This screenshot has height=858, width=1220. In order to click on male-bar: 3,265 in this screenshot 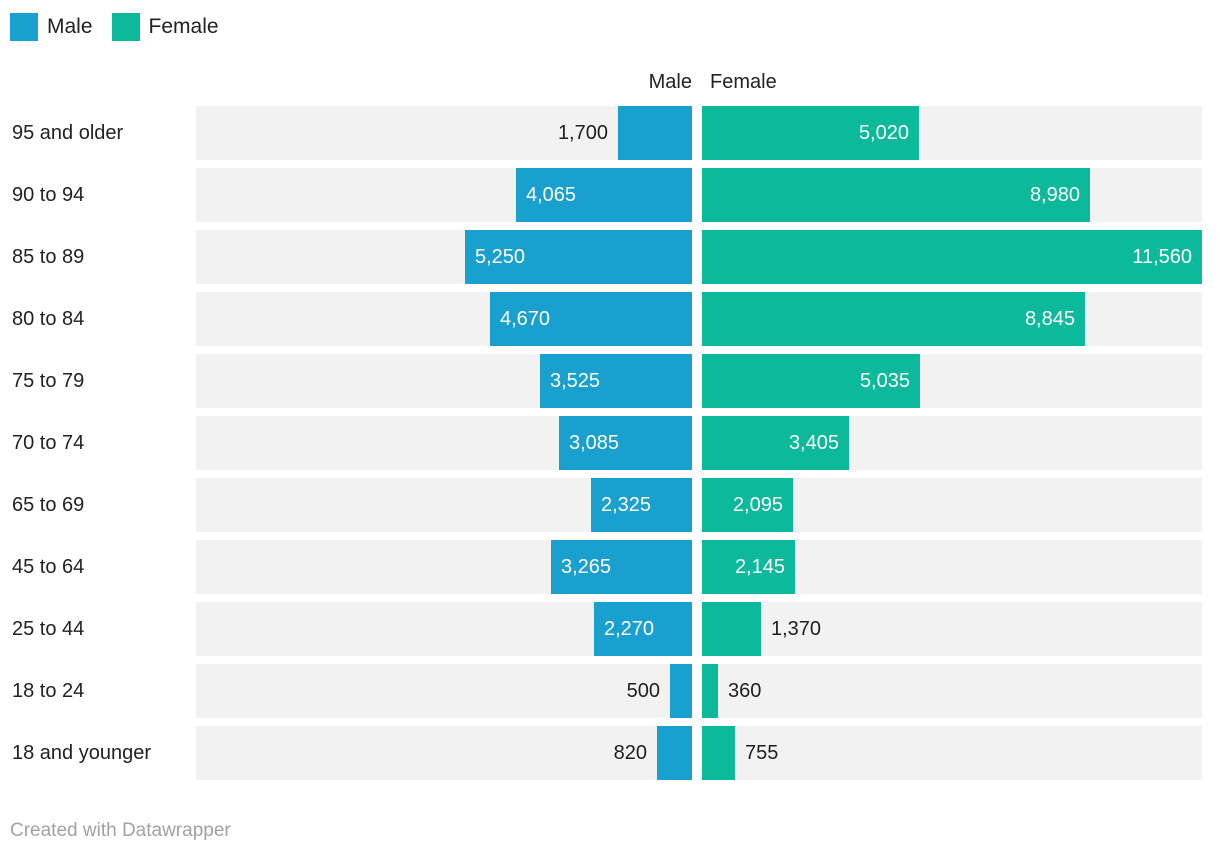, I will do `click(621, 567)`.